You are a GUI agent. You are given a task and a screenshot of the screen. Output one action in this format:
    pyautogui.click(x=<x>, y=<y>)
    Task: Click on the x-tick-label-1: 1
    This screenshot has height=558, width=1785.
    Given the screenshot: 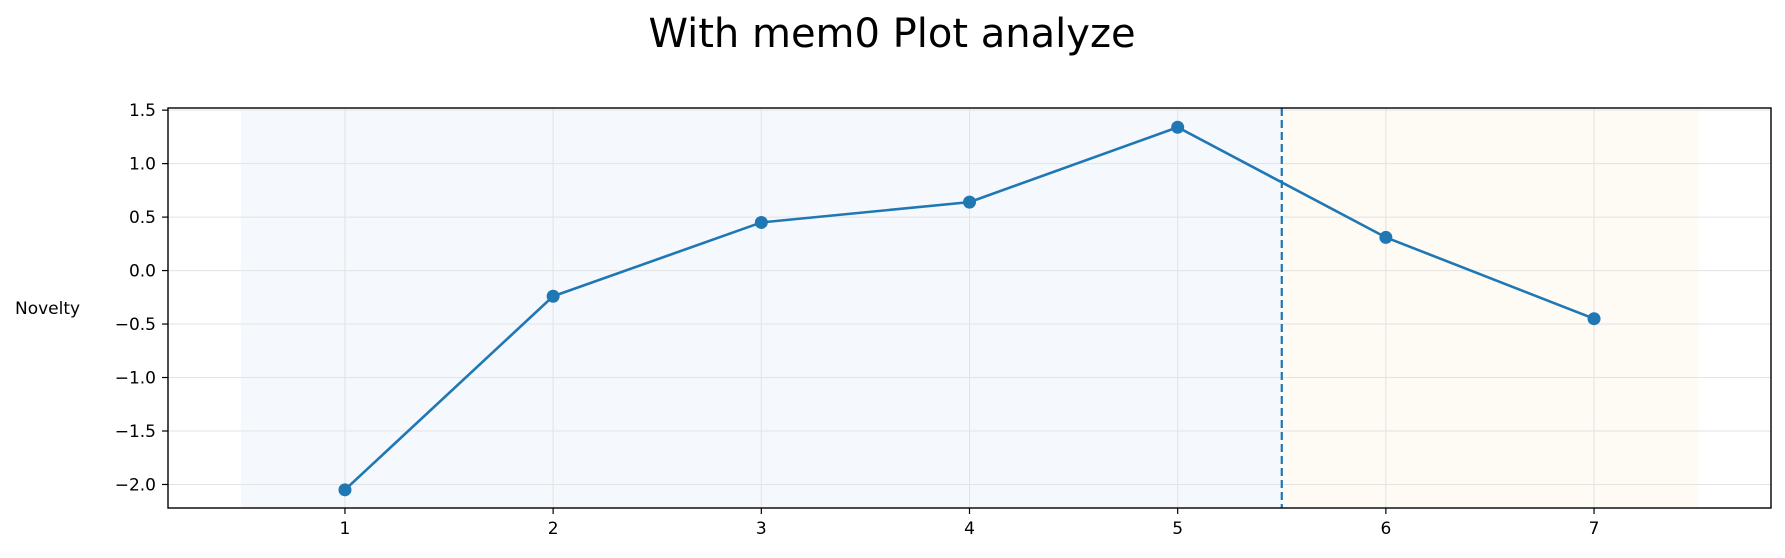 What is the action you would take?
    pyautogui.click(x=345, y=529)
    